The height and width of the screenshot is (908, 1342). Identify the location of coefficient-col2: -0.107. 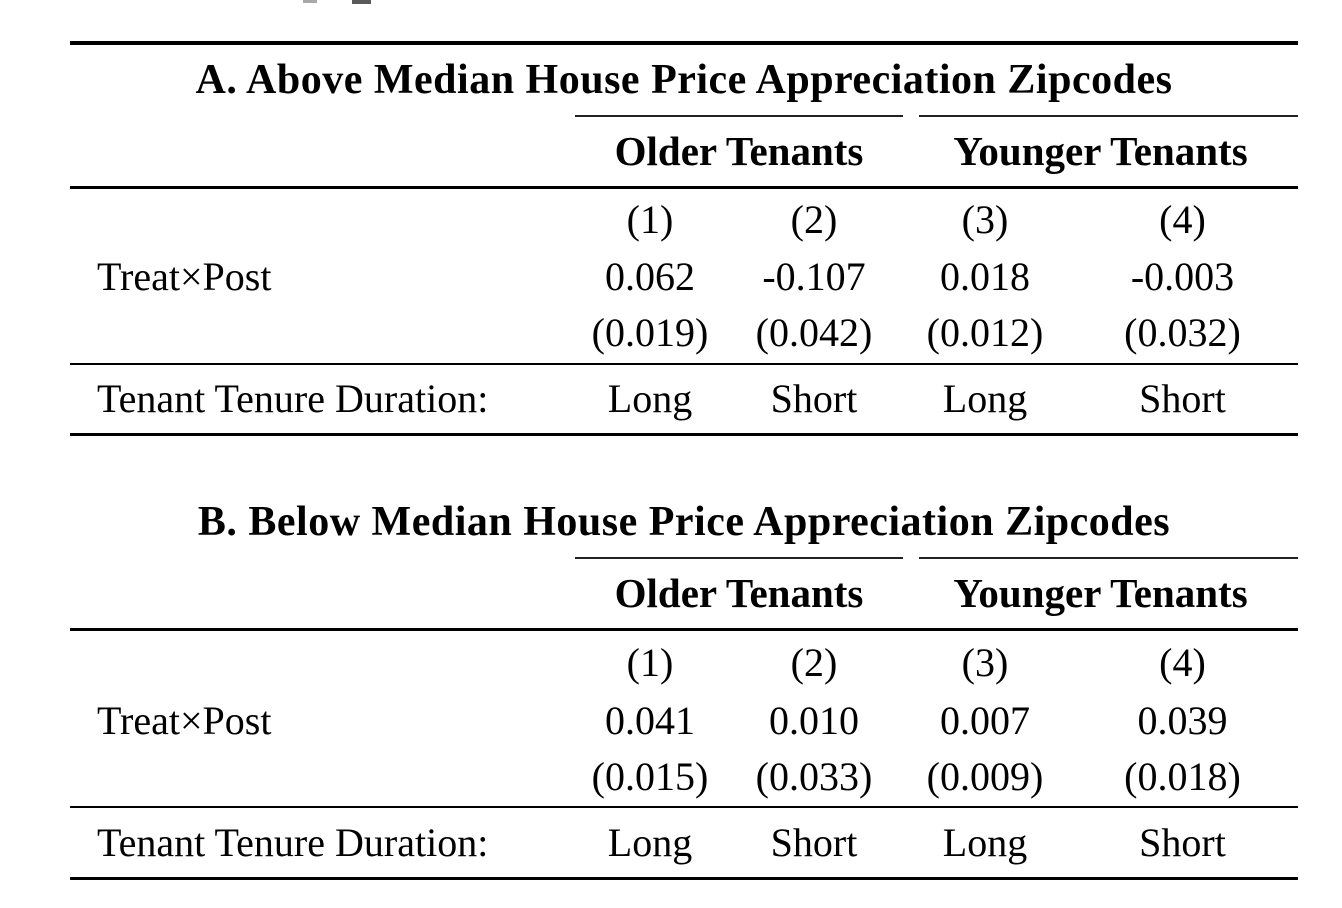
(814, 276).